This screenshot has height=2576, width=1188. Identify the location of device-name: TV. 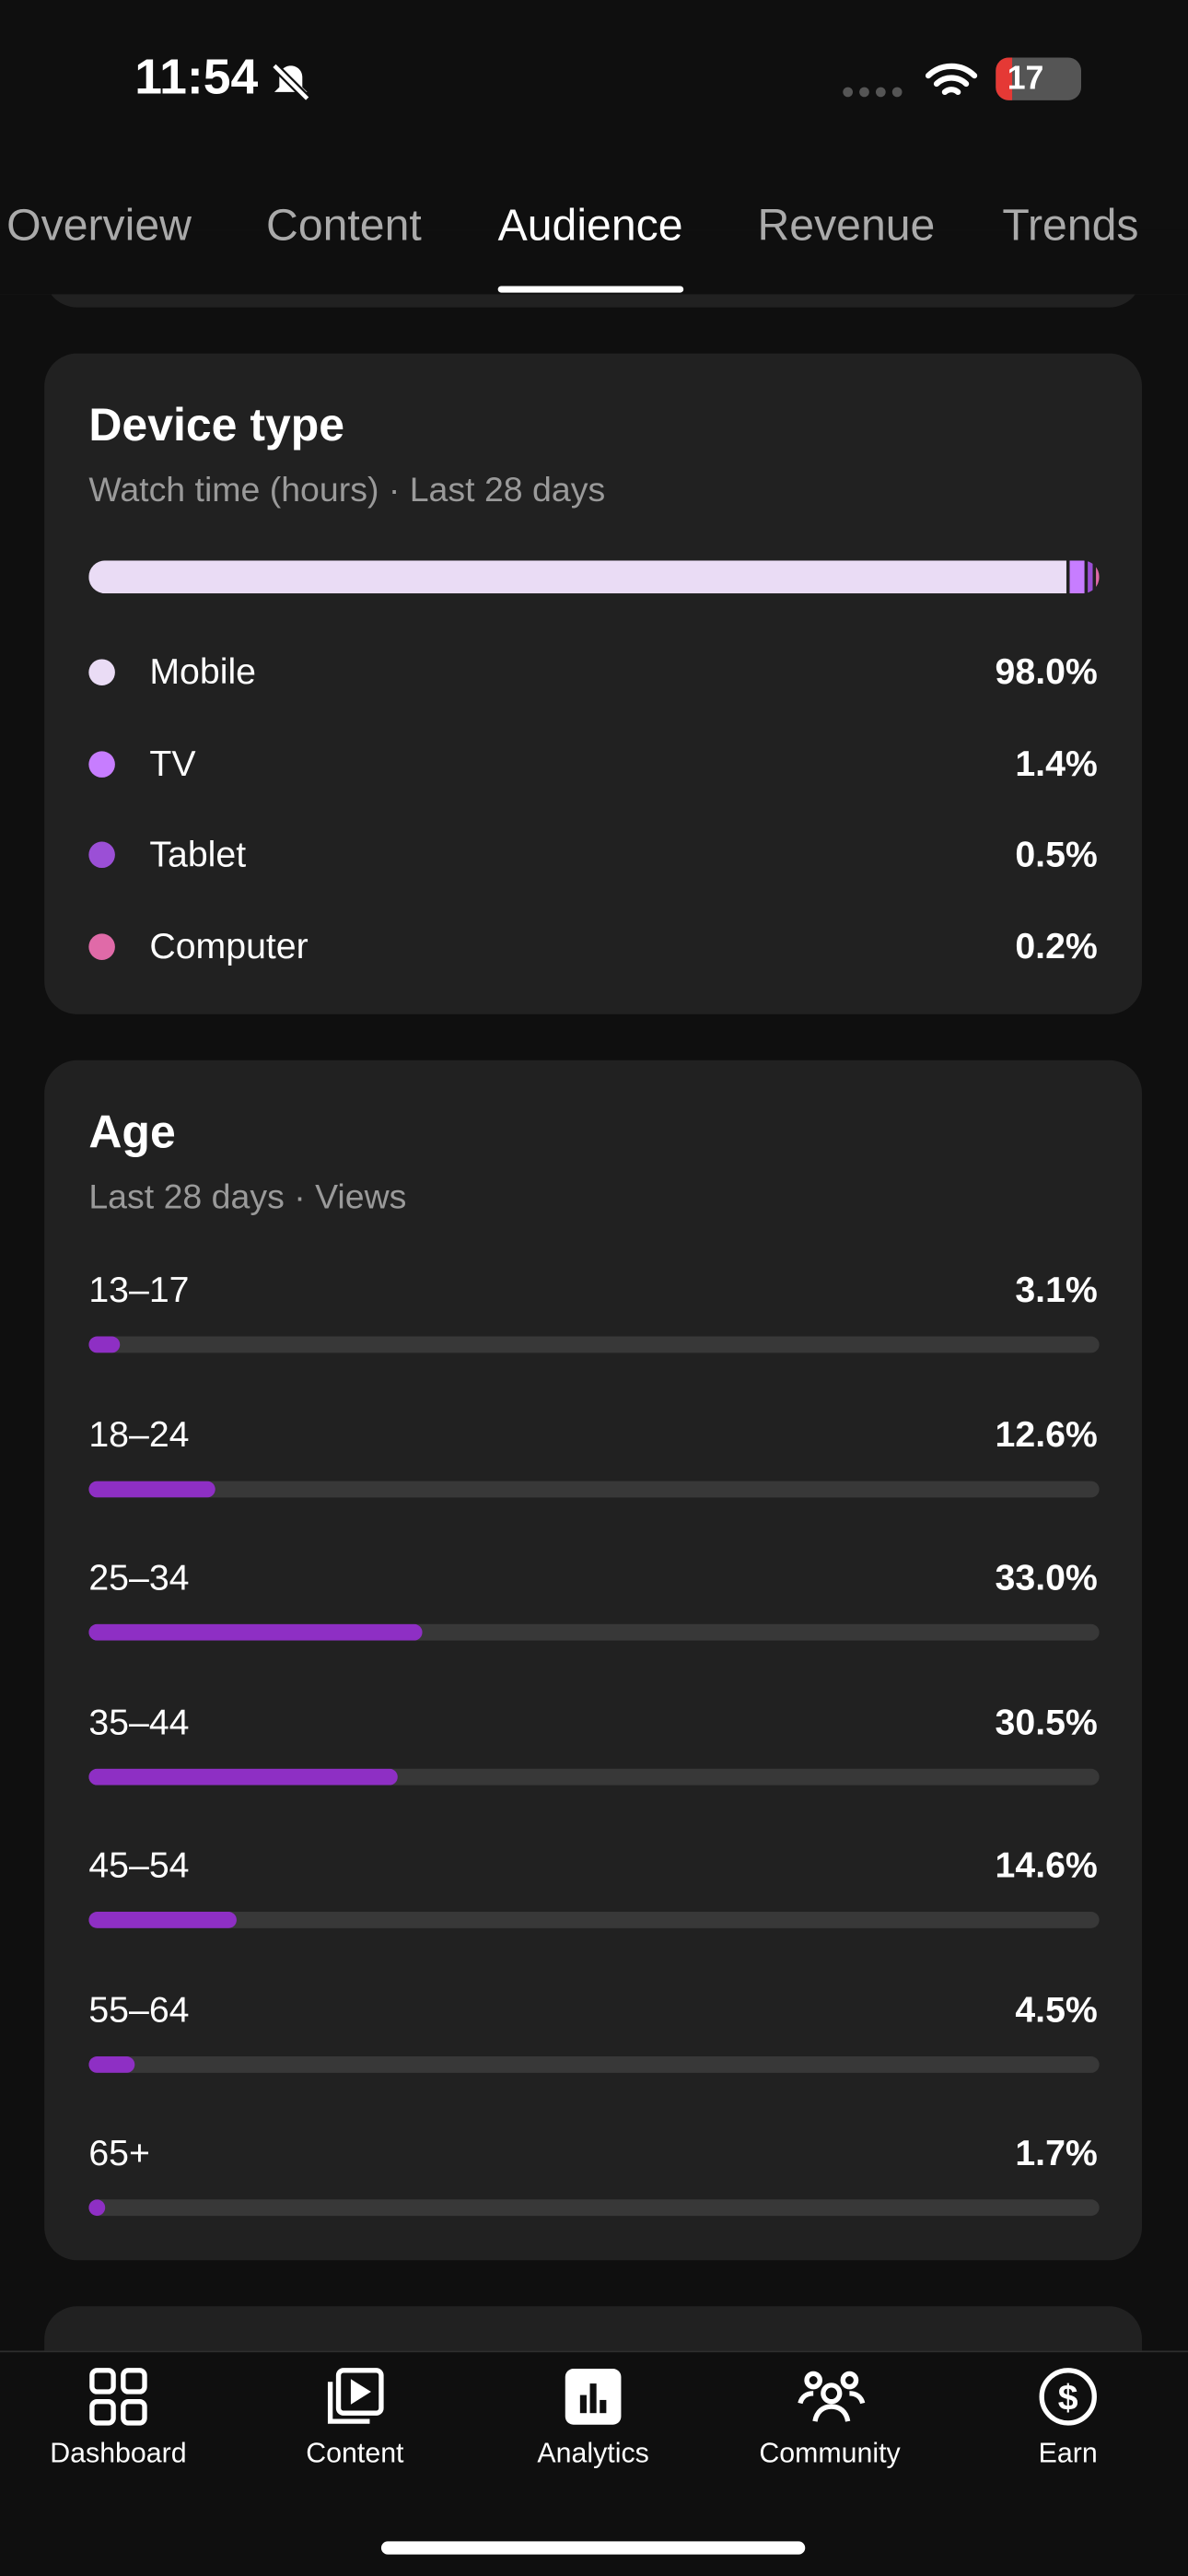
(172, 763).